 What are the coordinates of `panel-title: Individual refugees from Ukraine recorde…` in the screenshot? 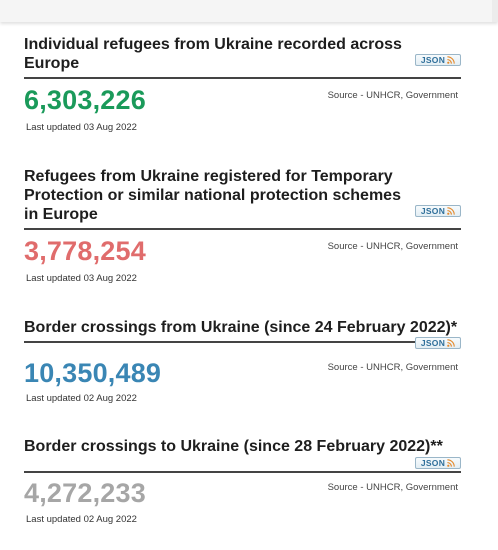 It's located at (213, 54).